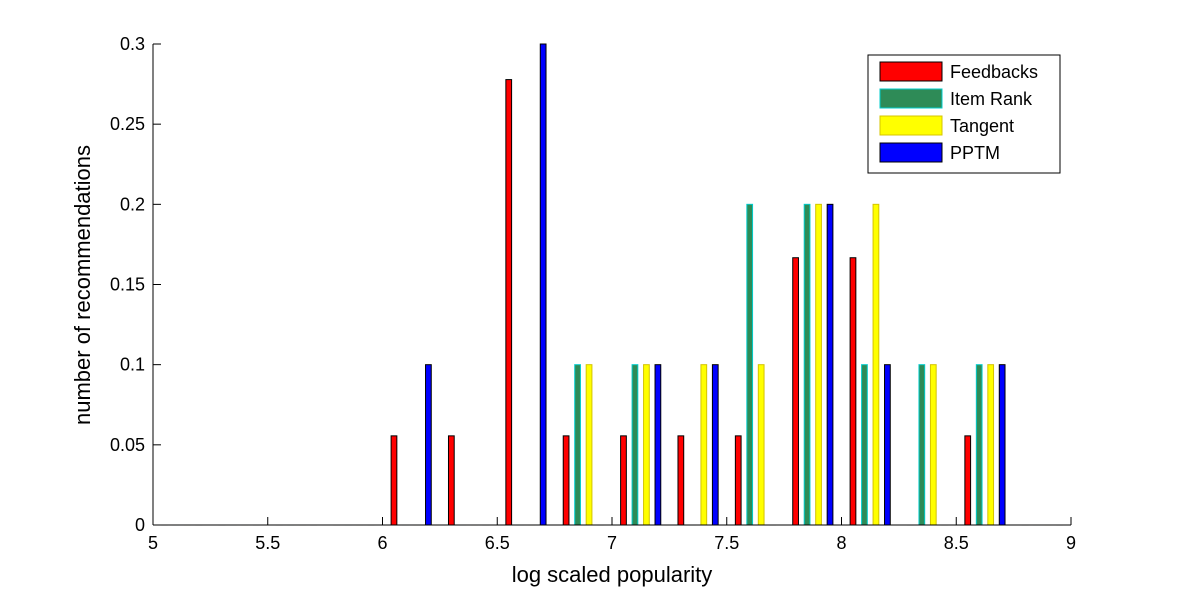 This screenshot has height=591, width=1183. I want to click on legend-label-feedbacks: Feedbacks, so click(994, 72).